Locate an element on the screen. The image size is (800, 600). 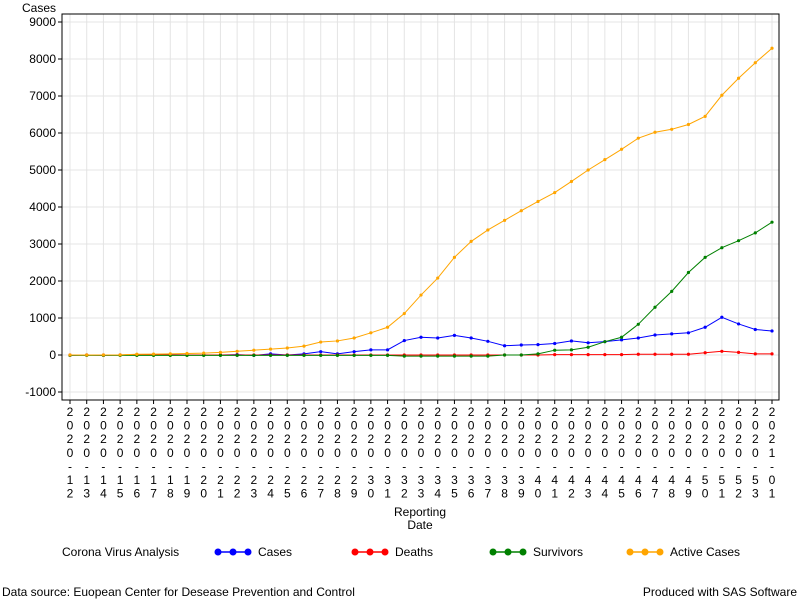
y-tick-label: 8000 is located at coordinates (42, 59).